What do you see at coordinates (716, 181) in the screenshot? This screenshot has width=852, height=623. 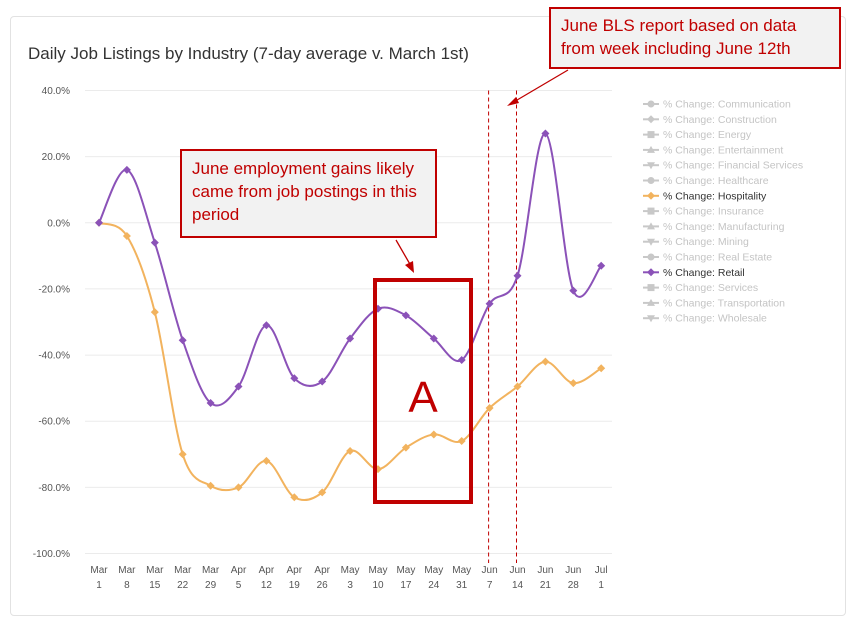 I see `legend-label: % Change: Healthcare` at bounding box center [716, 181].